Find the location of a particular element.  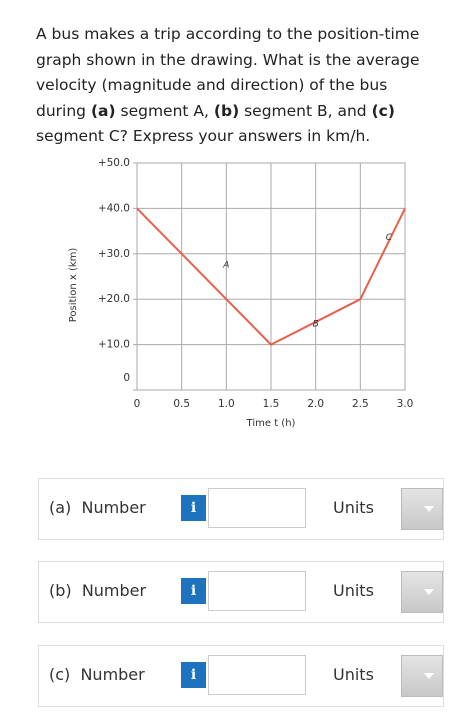

row-label: (c) Number is located at coordinates (97, 674).